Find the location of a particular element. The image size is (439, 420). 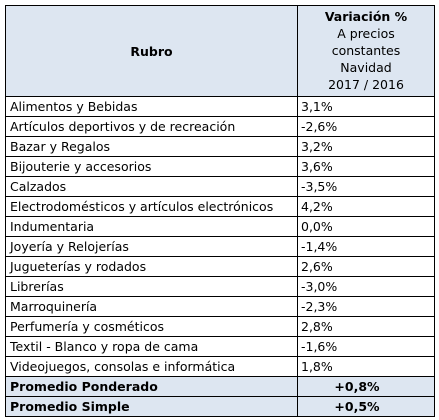

valor-cell: 3,6% is located at coordinates (366, 166).